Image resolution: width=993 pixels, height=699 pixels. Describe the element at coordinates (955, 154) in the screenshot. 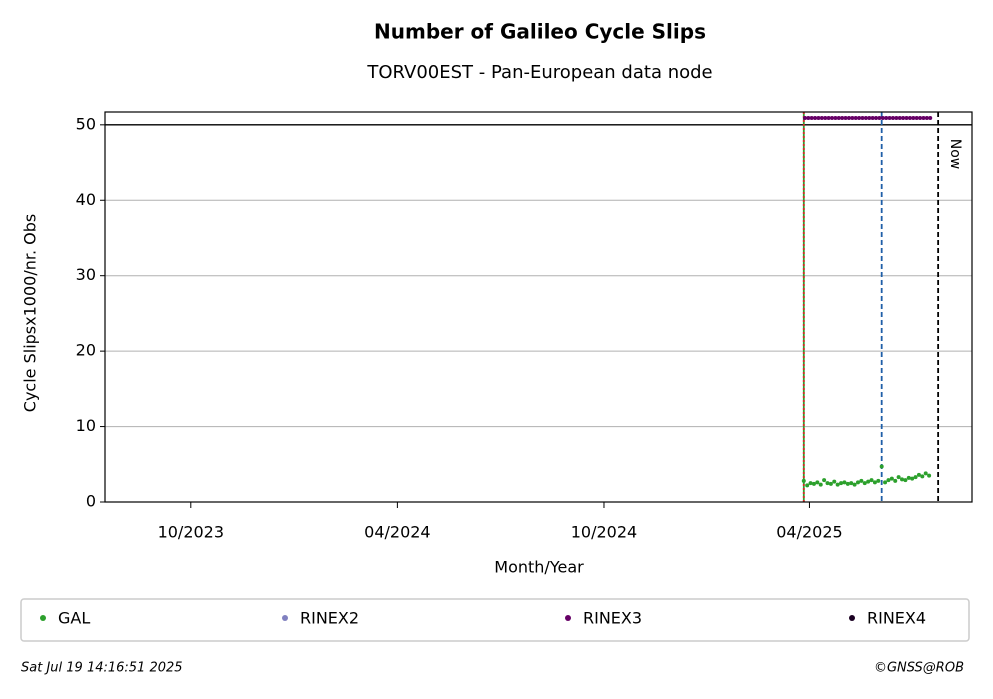

I see `event-label: Now` at that location.